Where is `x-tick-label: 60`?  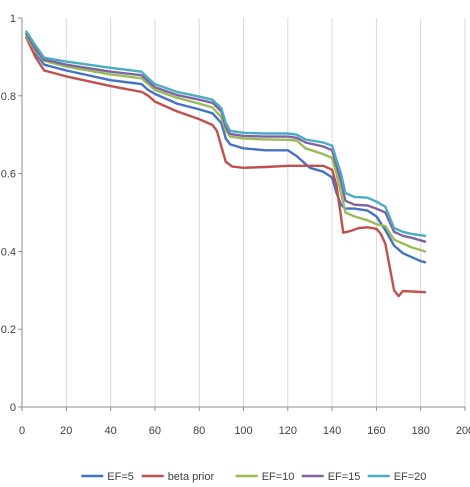
x-tick-label: 60 is located at coordinates (155, 431).